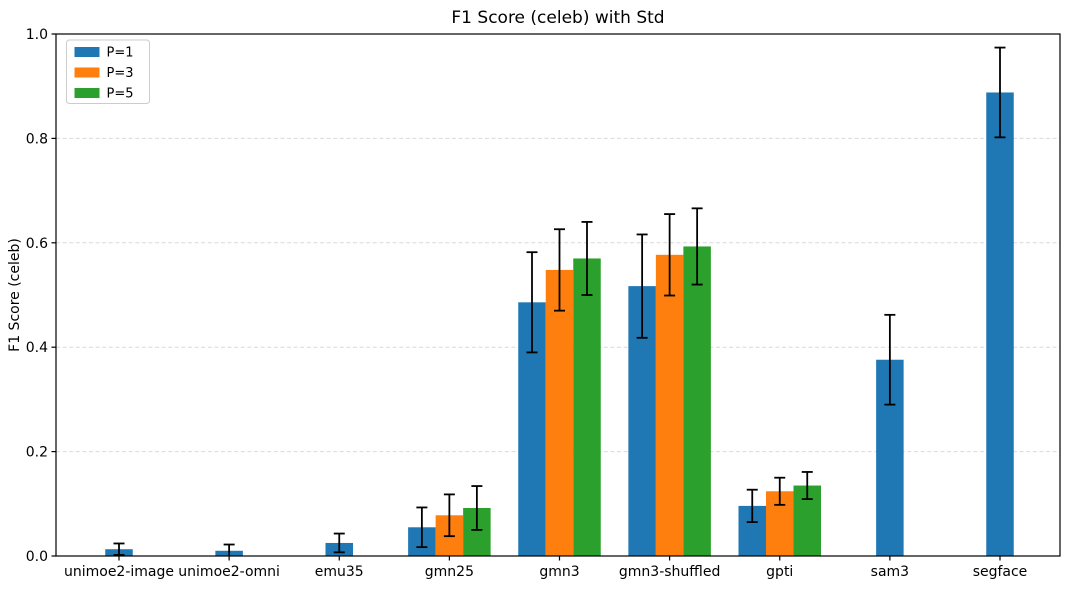  What do you see at coordinates (339, 572) in the screenshot?
I see `x-tick-label: emu35` at bounding box center [339, 572].